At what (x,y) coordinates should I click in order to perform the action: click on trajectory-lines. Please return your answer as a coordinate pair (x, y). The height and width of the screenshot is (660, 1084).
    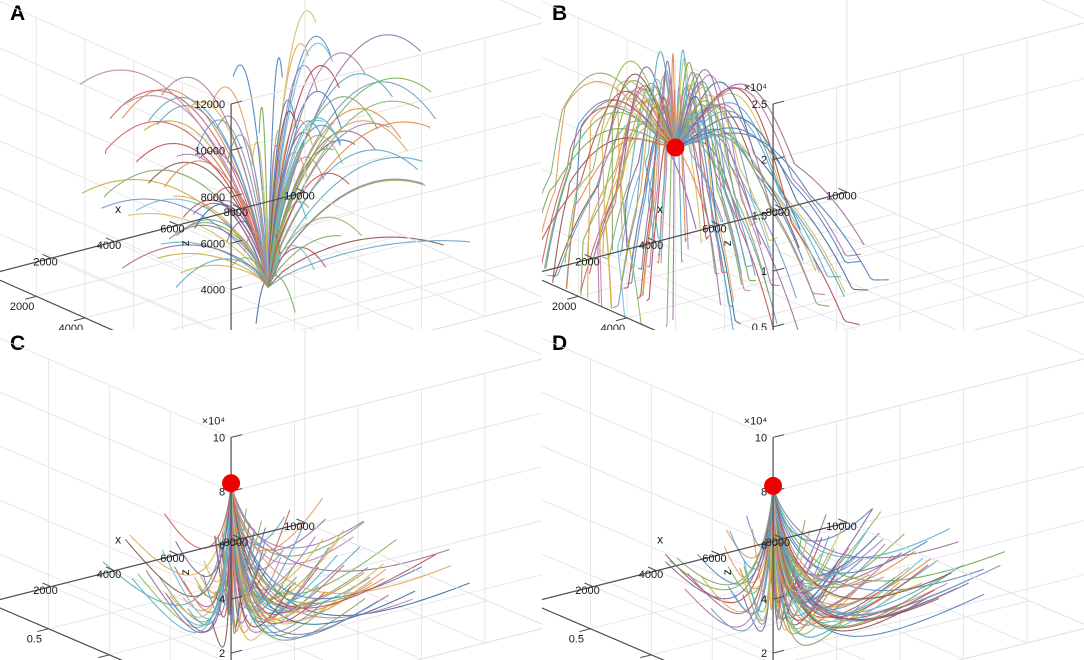
    Looking at the image, I should click on (286, 565).